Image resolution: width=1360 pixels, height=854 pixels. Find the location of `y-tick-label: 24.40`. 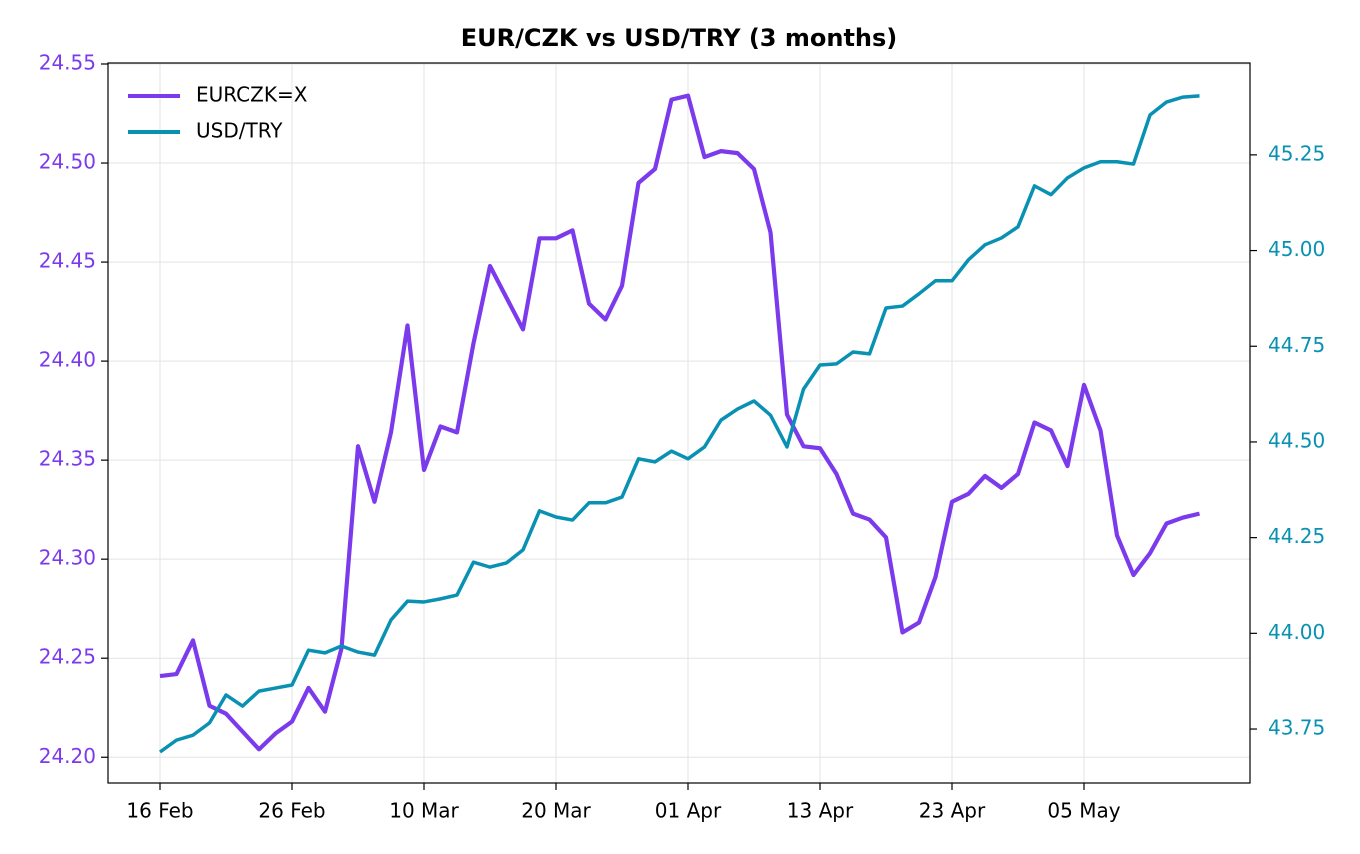

y-tick-label: 24.40 is located at coordinates (67, 360).